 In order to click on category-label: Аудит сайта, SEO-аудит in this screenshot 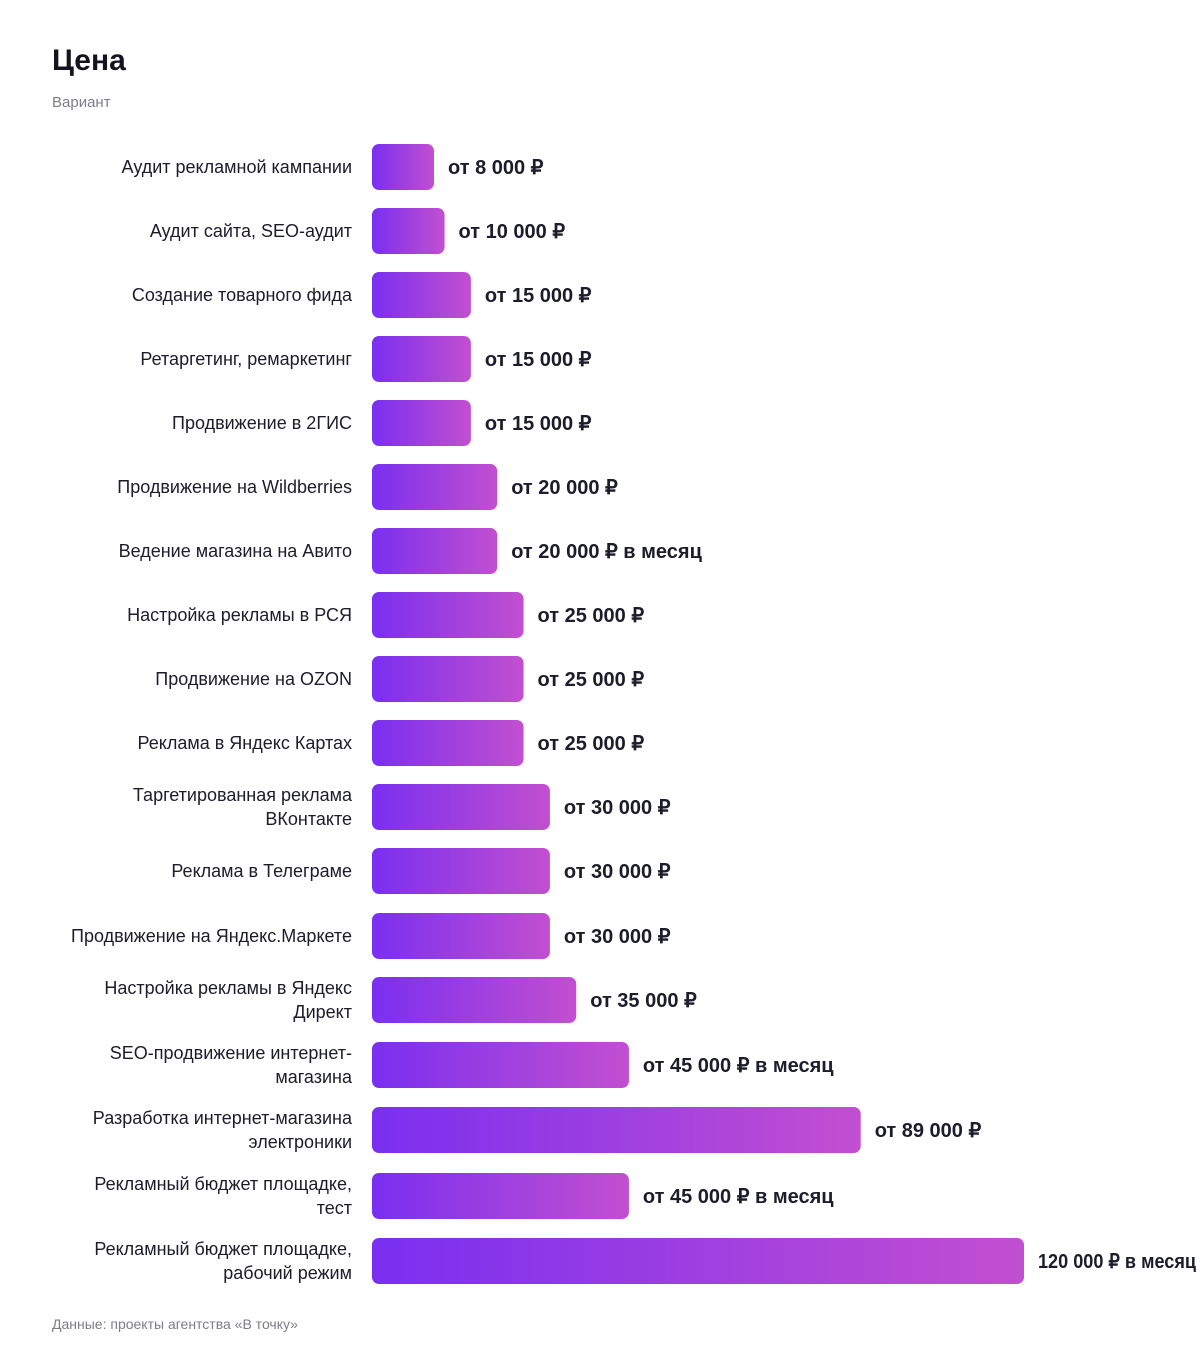, I will do `click(251, 231)`.